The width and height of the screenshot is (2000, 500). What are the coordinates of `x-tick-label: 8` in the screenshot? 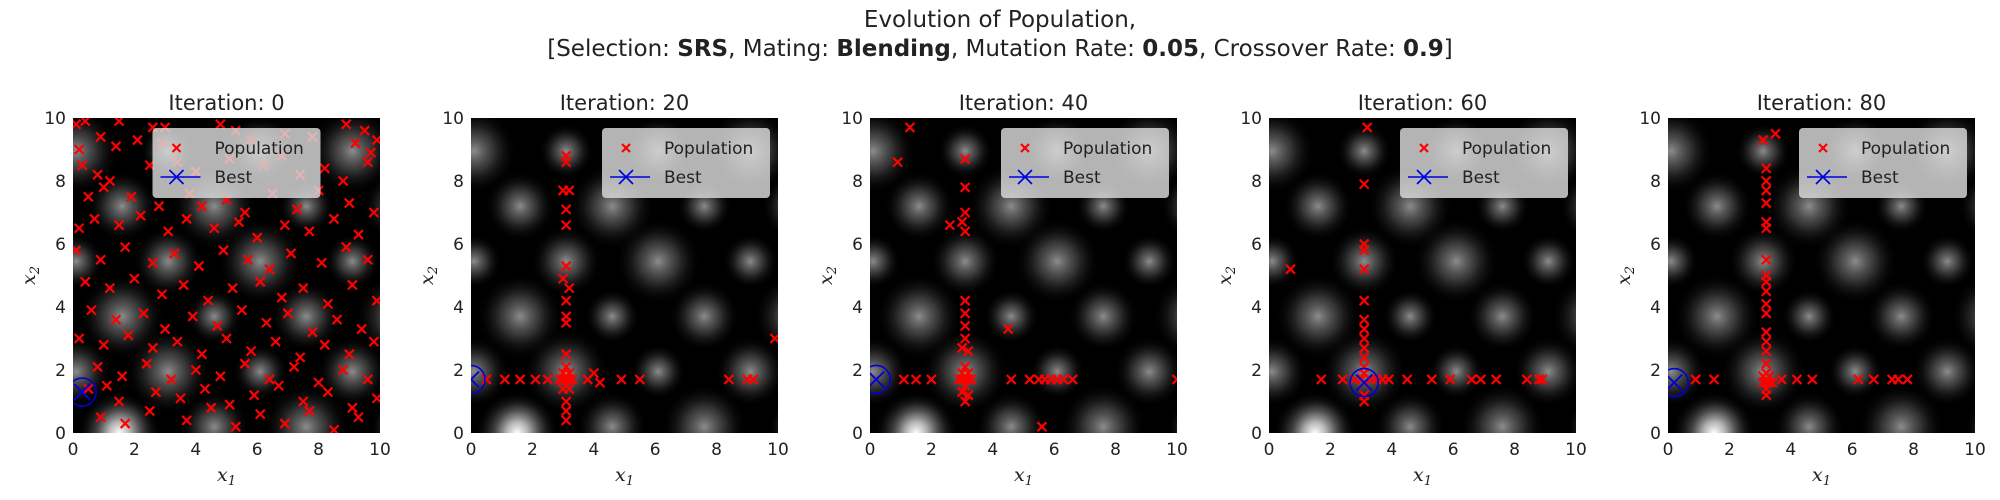 It's located at (318, 450).